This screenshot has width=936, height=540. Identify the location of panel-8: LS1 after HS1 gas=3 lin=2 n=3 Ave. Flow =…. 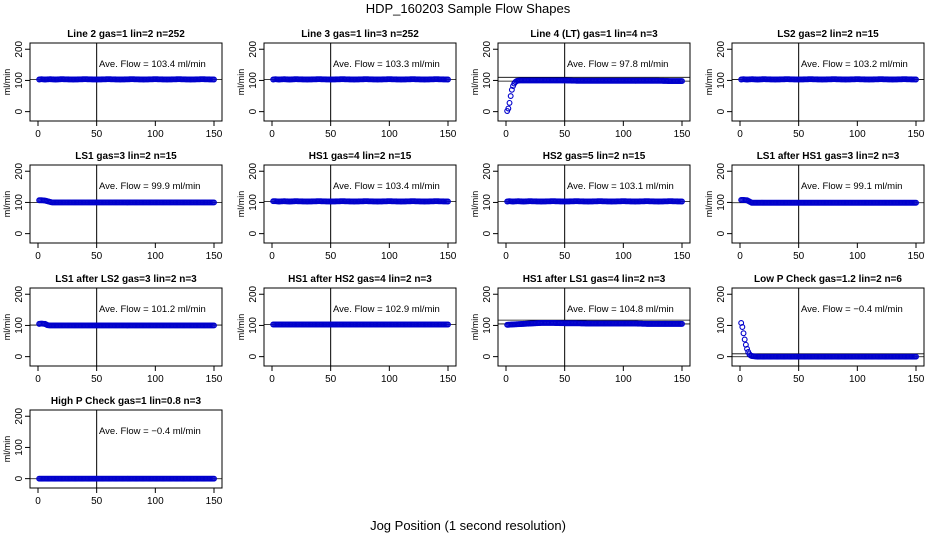
(814, 206).